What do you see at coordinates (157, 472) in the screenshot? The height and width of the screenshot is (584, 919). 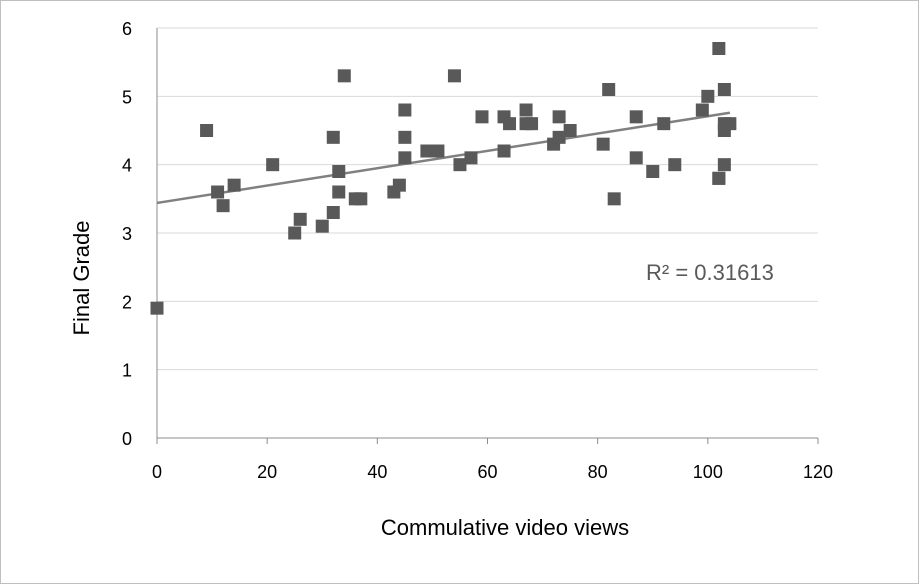 I see `x-tick-label: 0` at bounding box center [157, 472].